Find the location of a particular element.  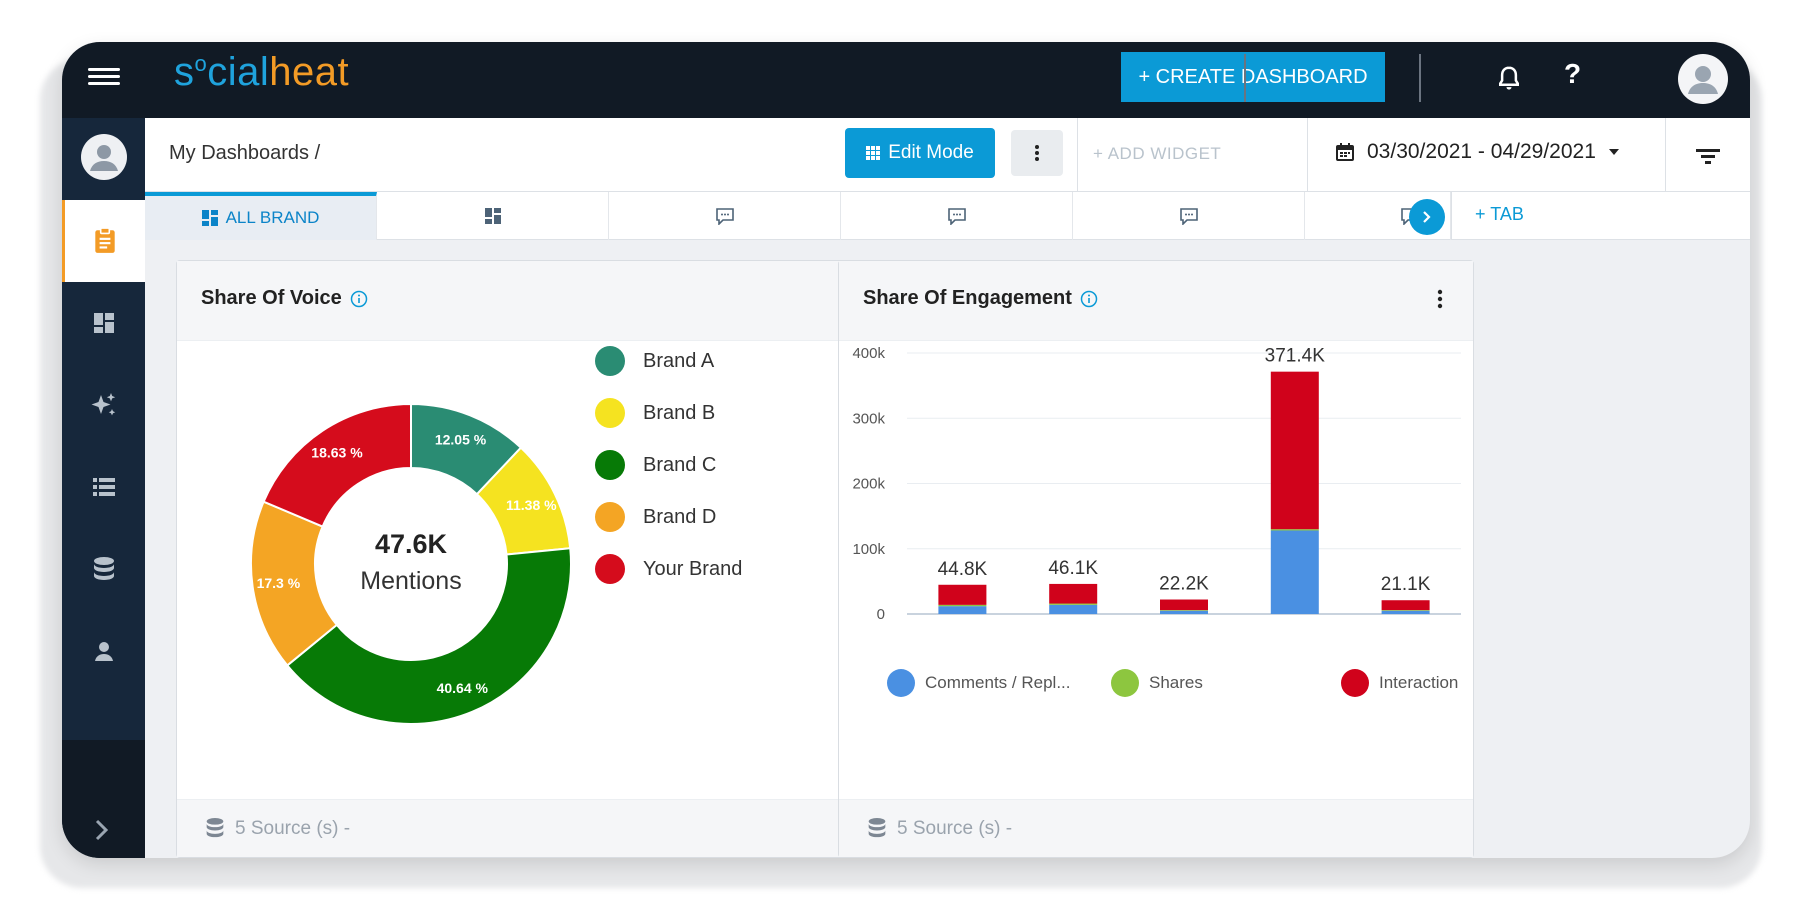

sidebar-item-dashboards is located at coordinates (103, 323).